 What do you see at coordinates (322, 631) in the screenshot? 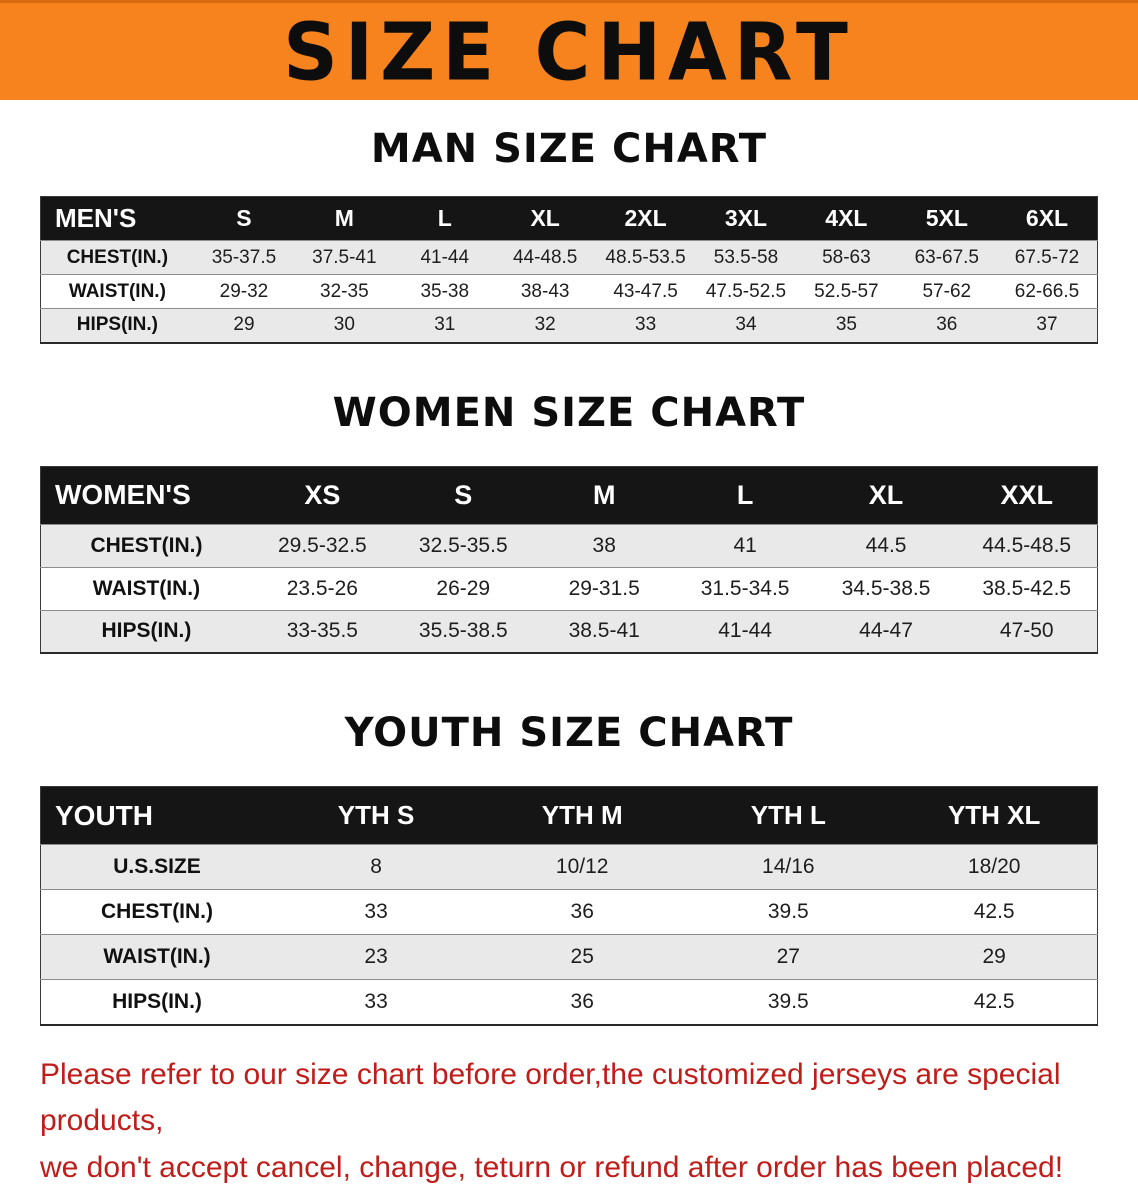
I see `table-cell: 33-35.5` at bounding box center [322, 631].